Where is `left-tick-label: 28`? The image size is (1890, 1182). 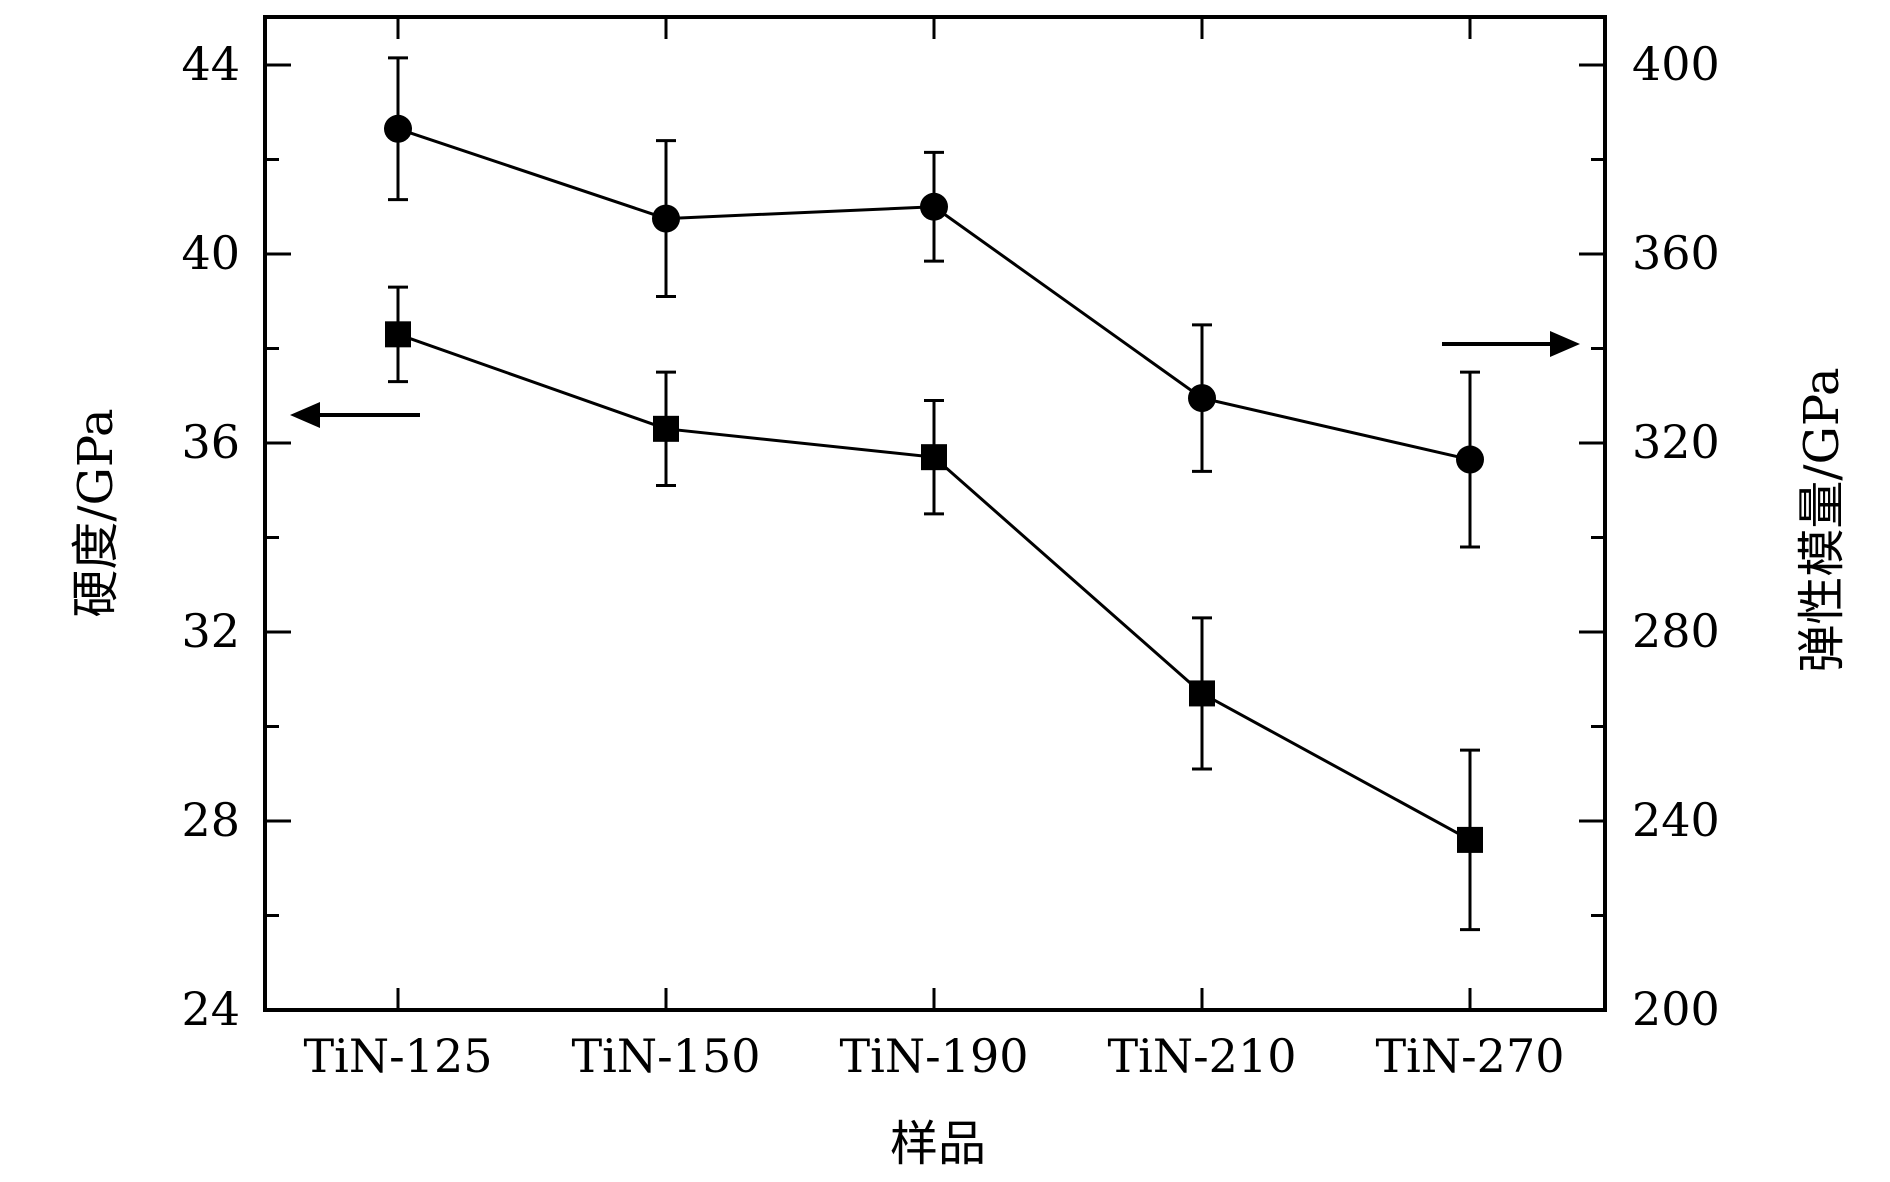 left-tick-label: 28 is located at coordinates (210, 820).